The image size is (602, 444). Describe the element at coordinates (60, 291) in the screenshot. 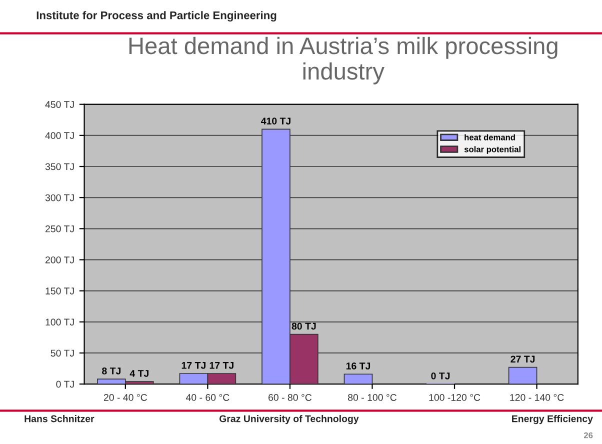

I see `y-tick-label: 150 TJ` at that location.